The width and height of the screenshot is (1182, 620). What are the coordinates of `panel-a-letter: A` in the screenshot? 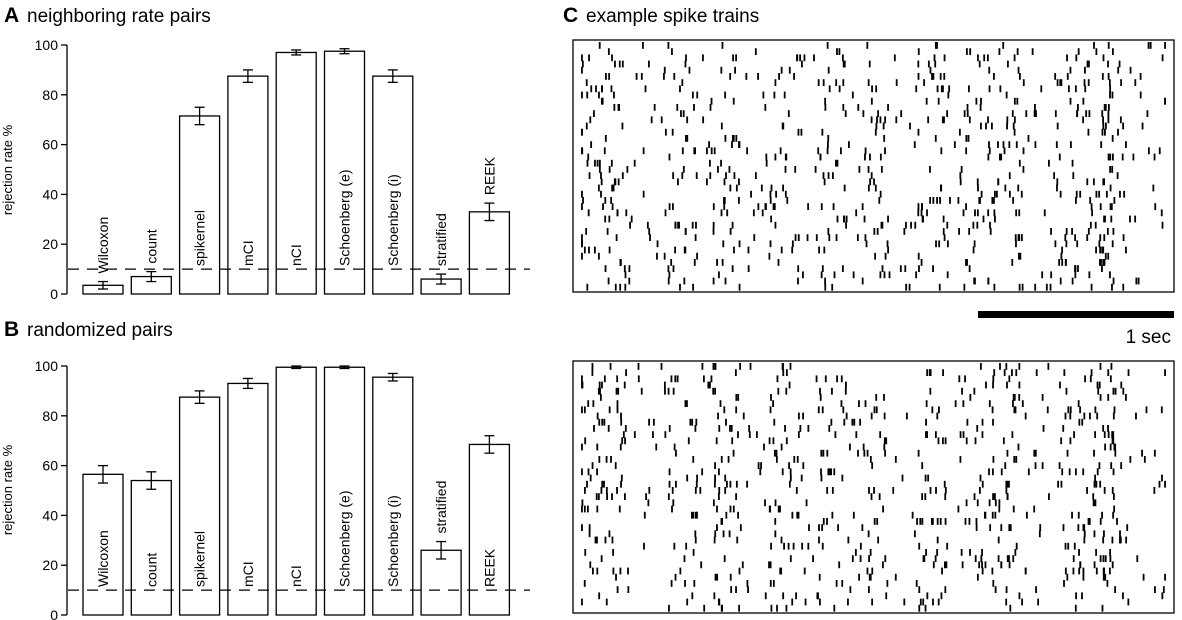 It's located at (11, 15).